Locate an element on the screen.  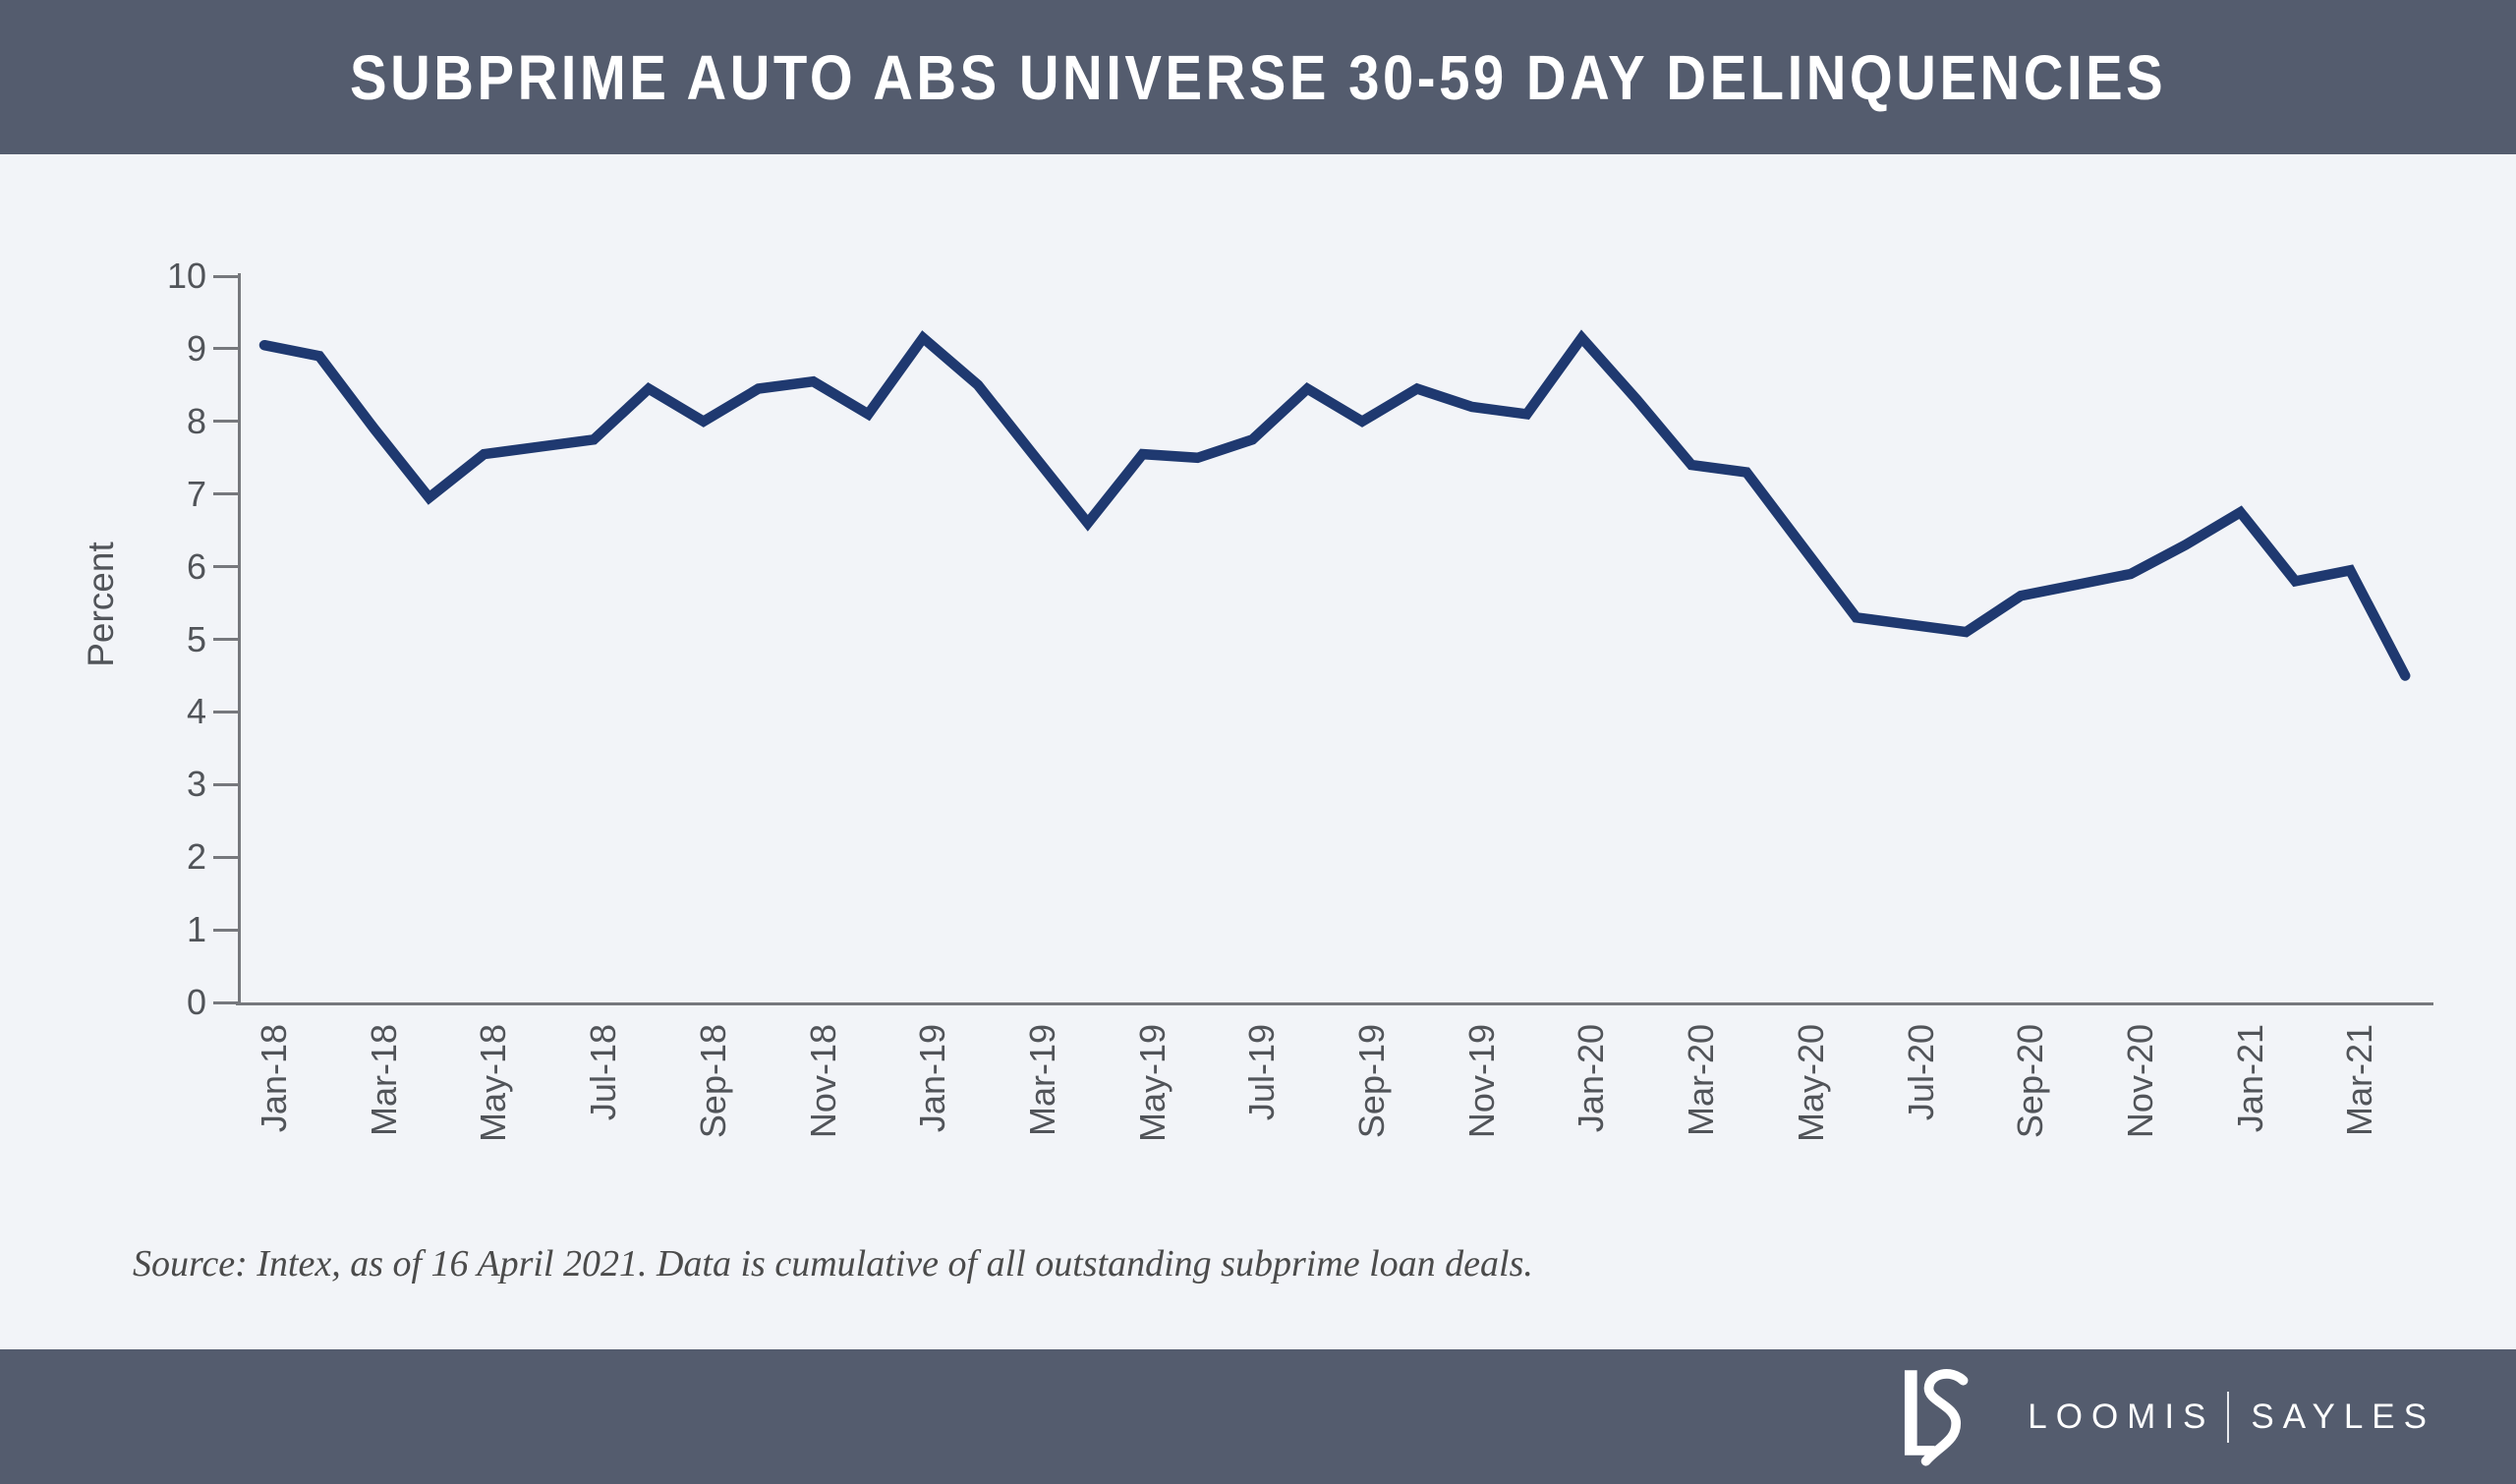
x-axis-line is located at coordinates (1334, 1003).